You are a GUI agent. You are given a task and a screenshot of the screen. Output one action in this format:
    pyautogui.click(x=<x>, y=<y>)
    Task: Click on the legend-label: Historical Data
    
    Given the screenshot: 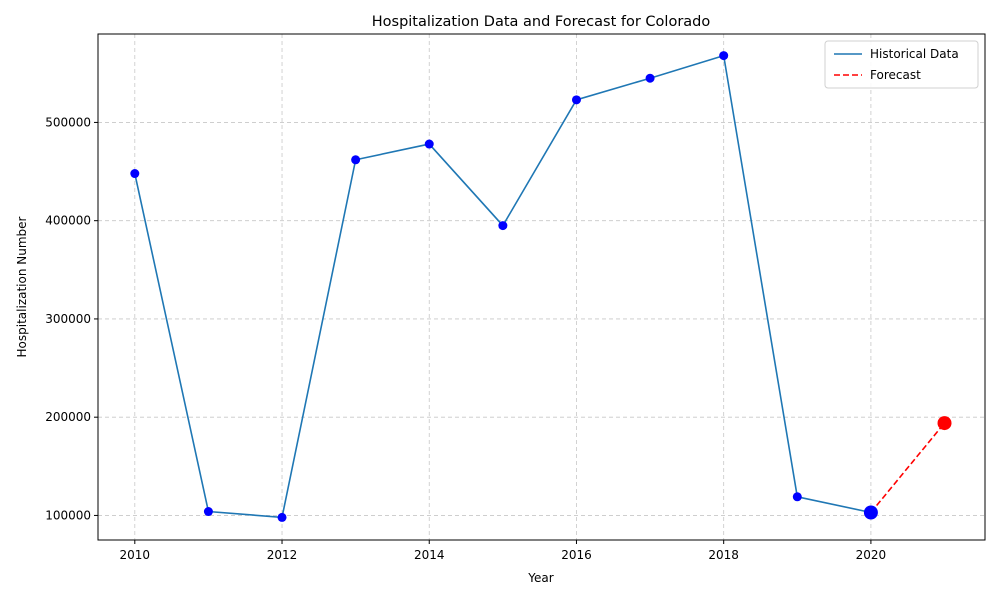 What is the action you would take?
    pyautogui.click(x=914, y=54)
    